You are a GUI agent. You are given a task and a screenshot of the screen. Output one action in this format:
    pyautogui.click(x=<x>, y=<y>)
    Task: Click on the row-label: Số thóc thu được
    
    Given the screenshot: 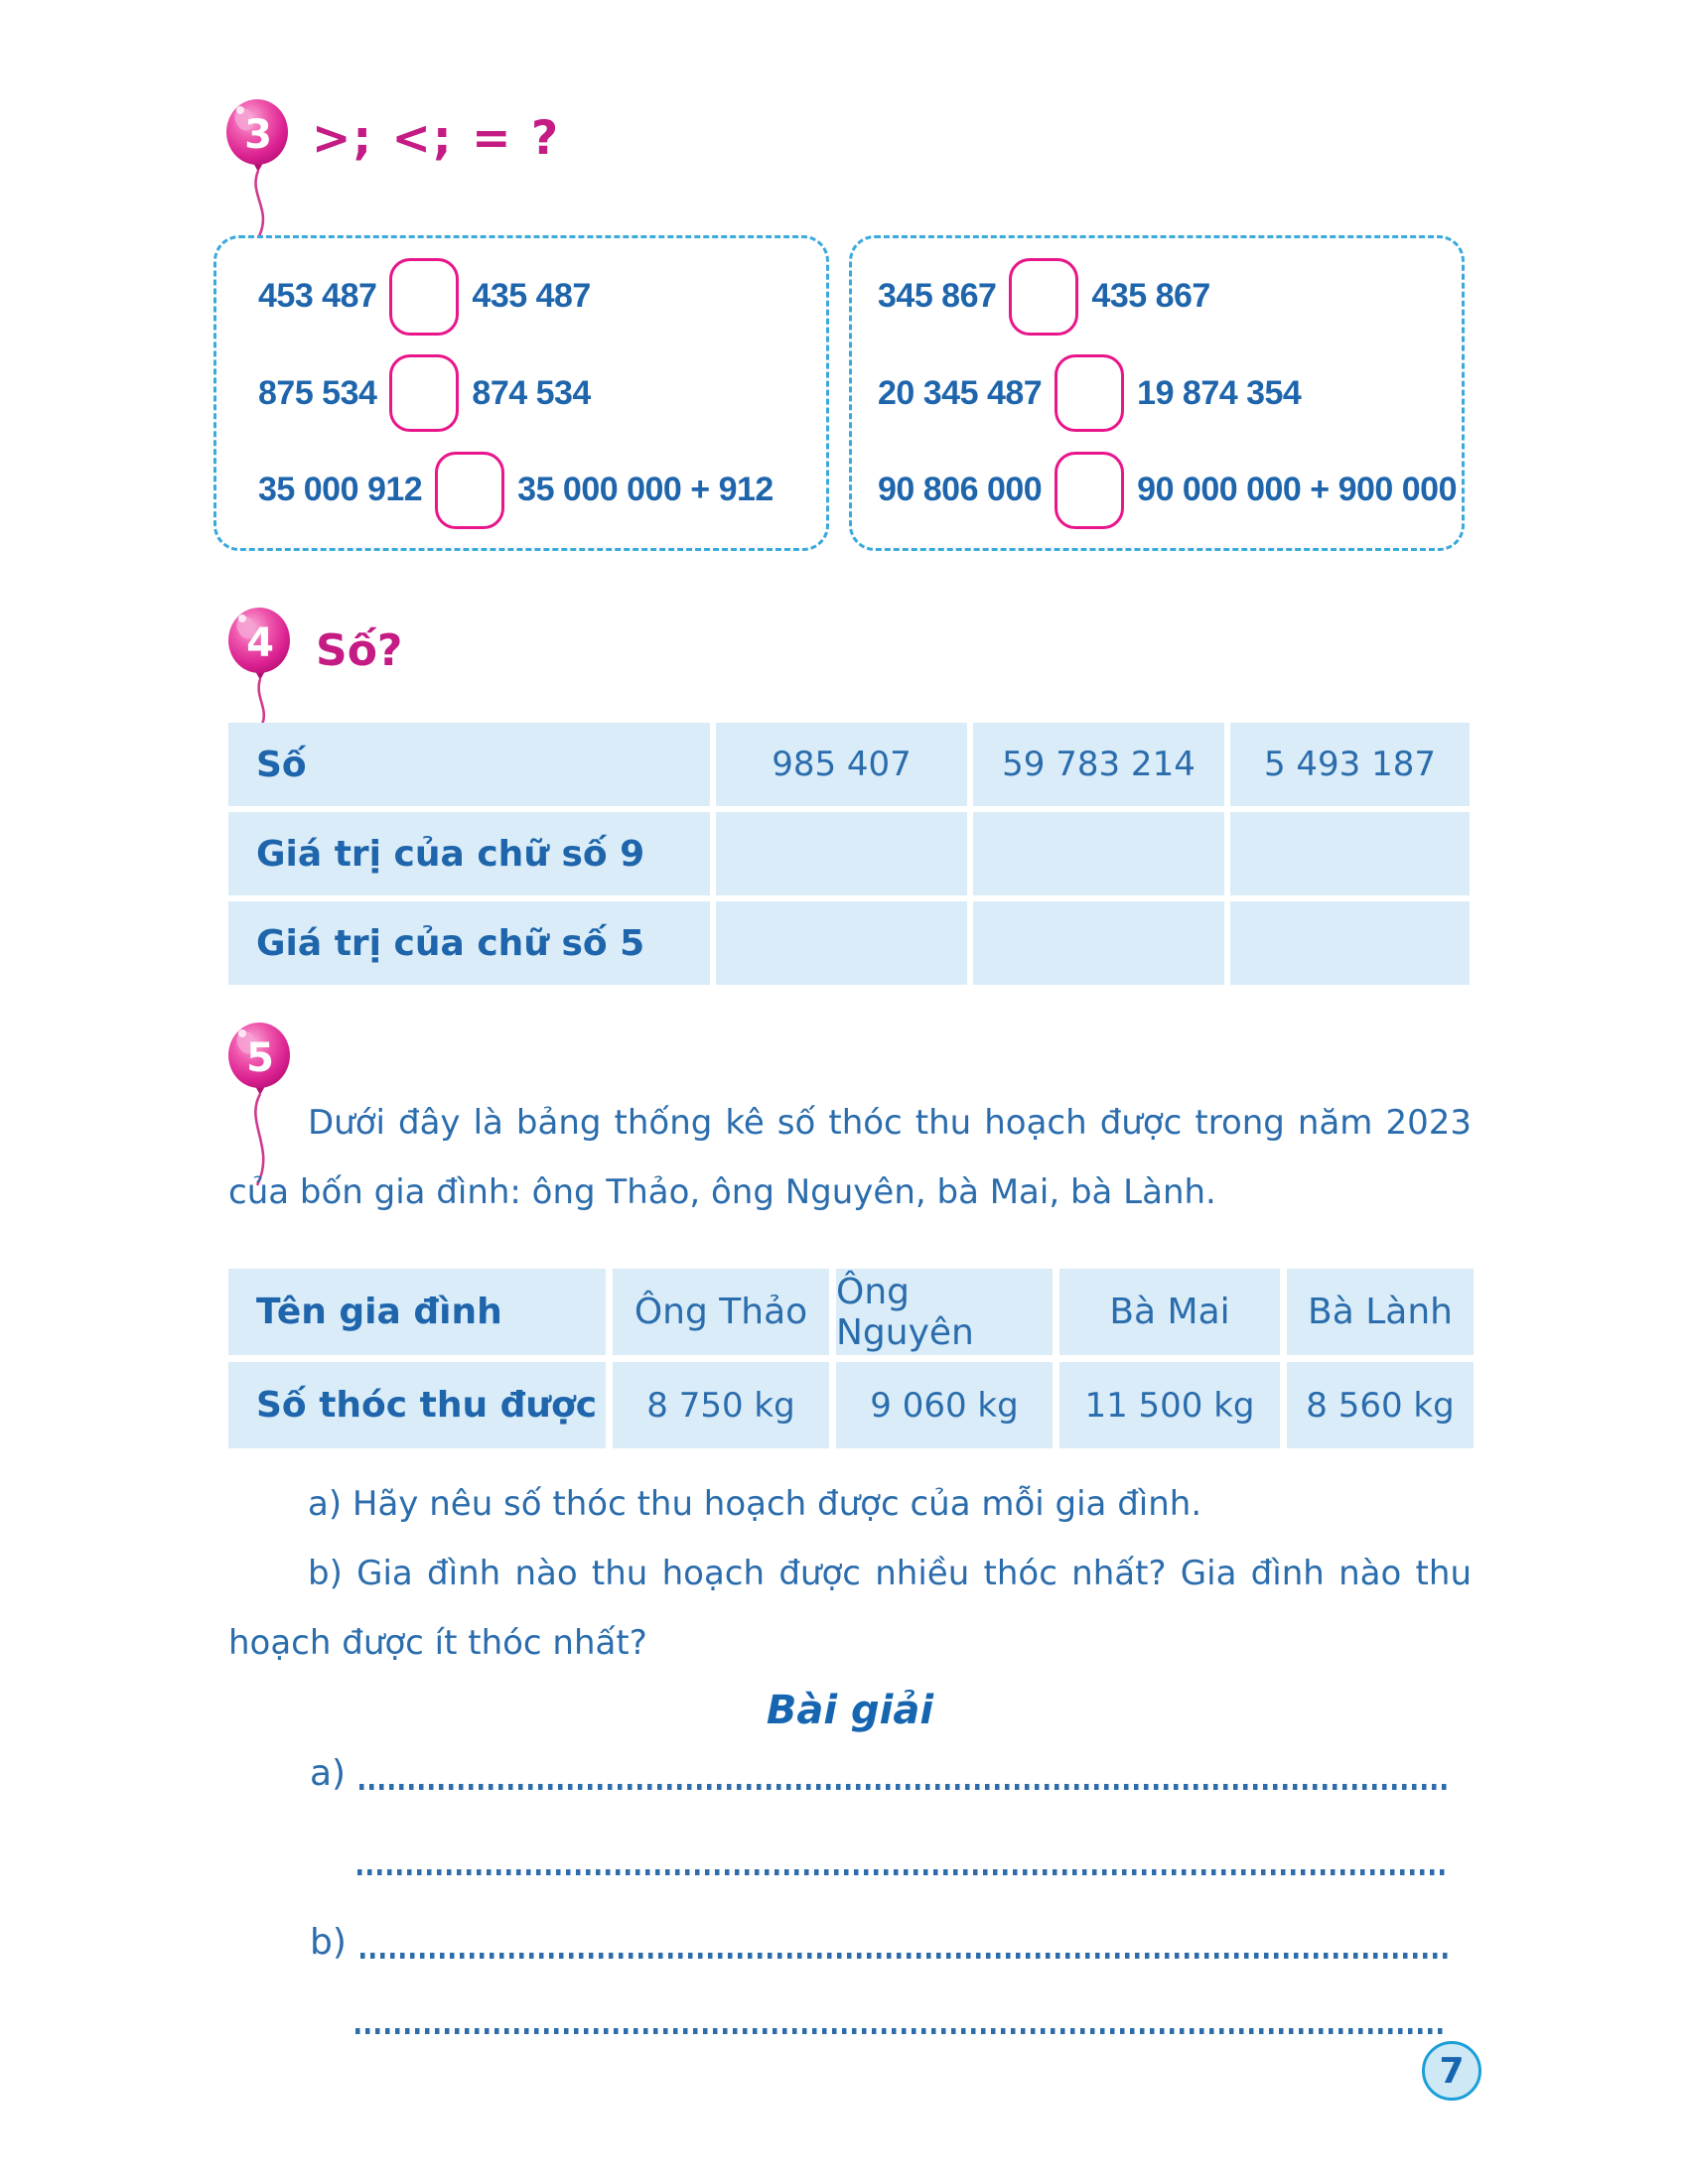 What is the action you would take?
    pyautogui.click(x=417, y=1405)
    